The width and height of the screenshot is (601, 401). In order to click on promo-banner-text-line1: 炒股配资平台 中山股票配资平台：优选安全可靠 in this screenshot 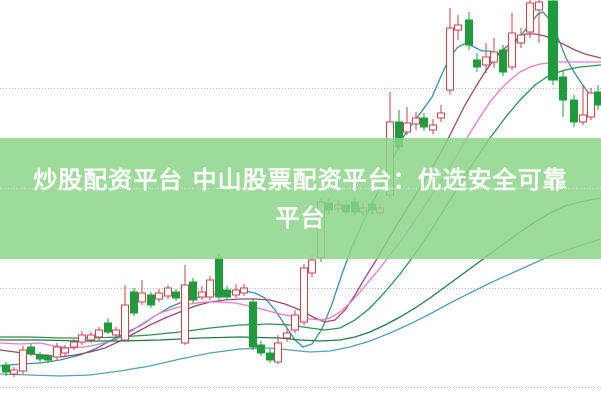, I will do `click(300, 179)`.